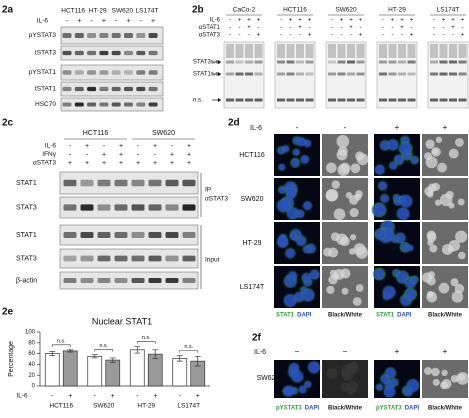  I want to click on cell-line: HT-29, so click(98, 11).